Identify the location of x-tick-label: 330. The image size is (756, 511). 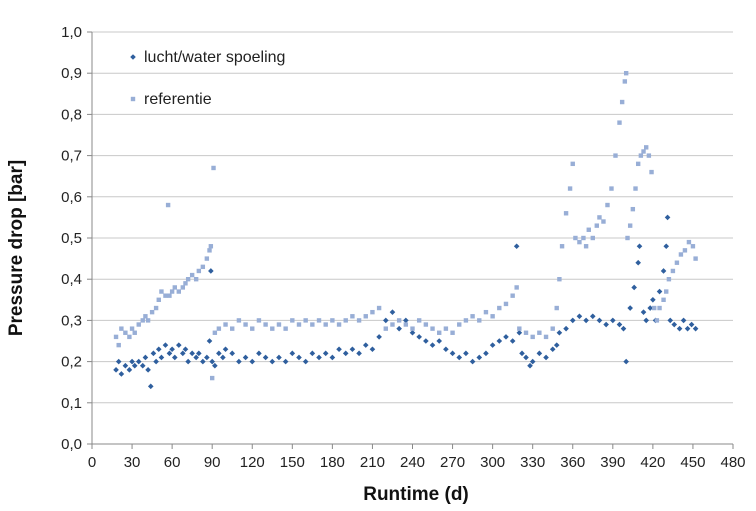
(532, 462).